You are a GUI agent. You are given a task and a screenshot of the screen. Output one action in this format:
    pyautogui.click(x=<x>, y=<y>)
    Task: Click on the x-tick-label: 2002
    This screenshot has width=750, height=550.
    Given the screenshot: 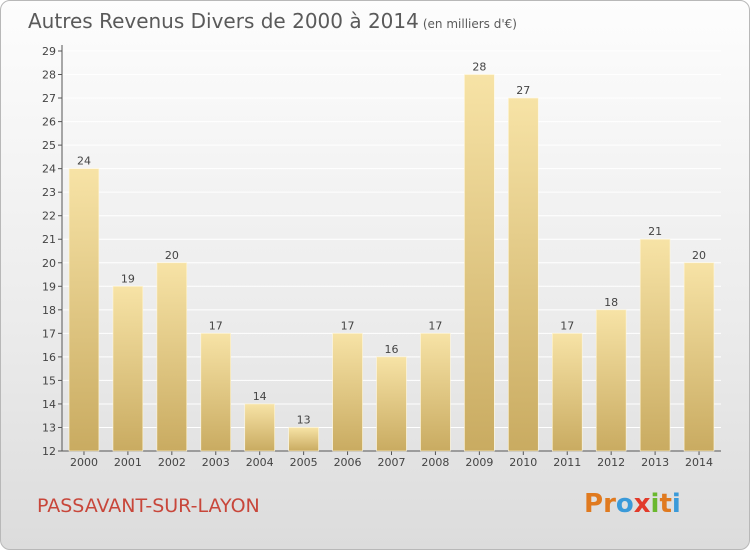 What is the action you would take?
    pyautogui.click(x=172, y=462)
    